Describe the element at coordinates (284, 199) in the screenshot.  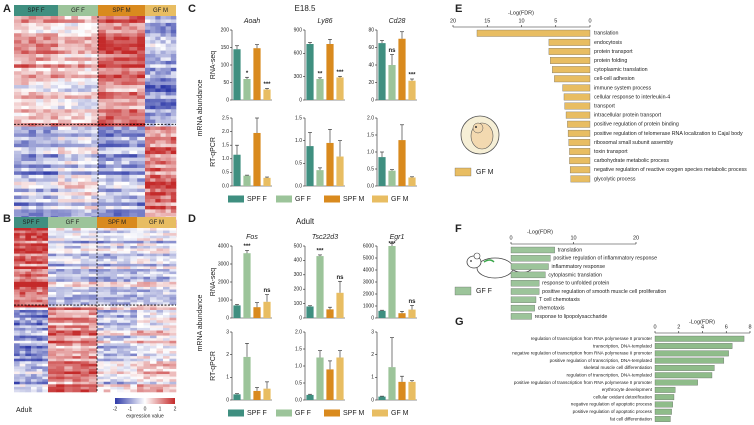
I see `legend-swatch` at that location.